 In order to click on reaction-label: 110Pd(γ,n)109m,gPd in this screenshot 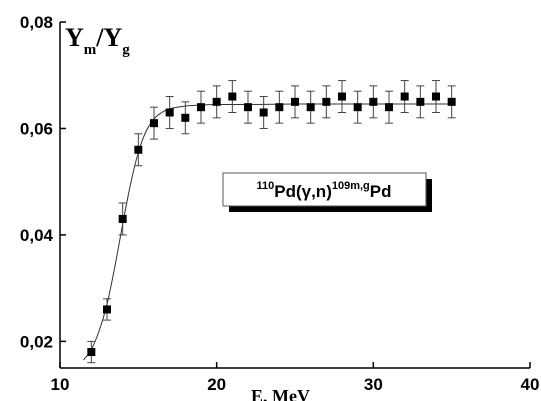, I will do `click(323, 190)`.